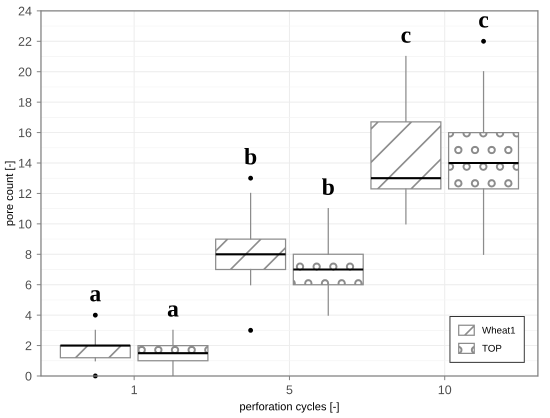 Image resolution: width=550 pixels, height=418 pixels. I want to click on y-tick-label: 6, so click(29, 285).